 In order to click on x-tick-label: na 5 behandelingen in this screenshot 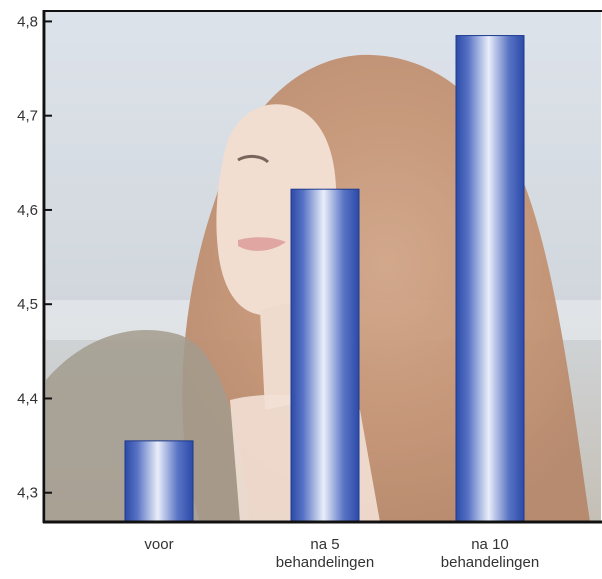, I will do `click(325, 553)`.